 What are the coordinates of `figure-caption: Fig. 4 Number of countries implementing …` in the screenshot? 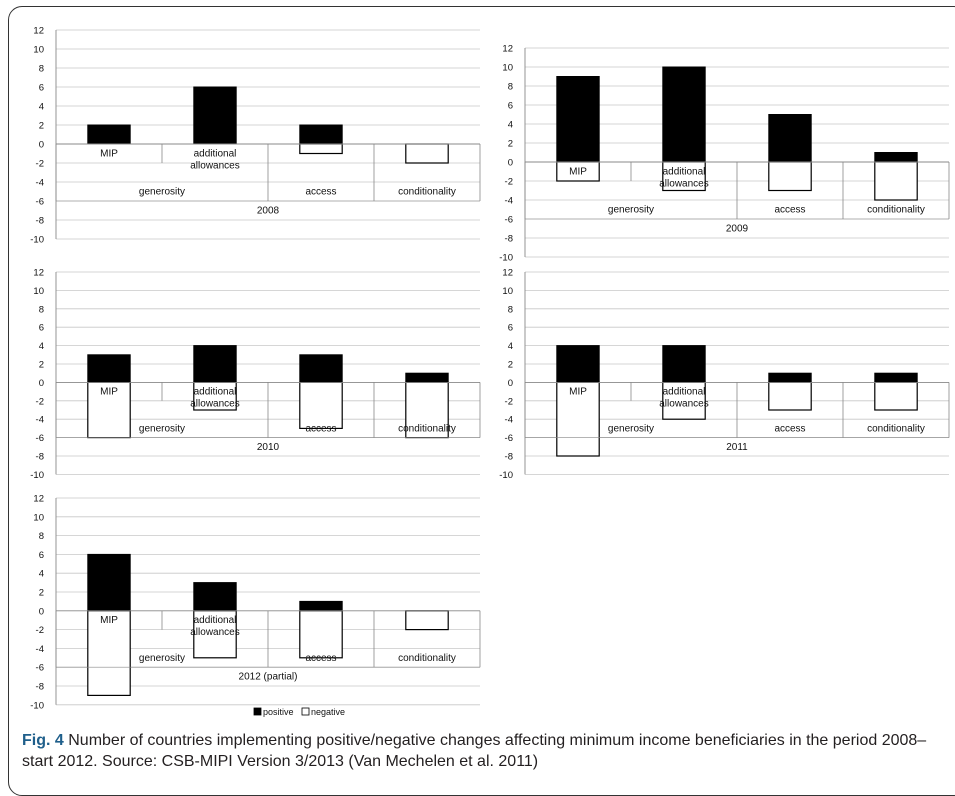 It's located at (484, 751).